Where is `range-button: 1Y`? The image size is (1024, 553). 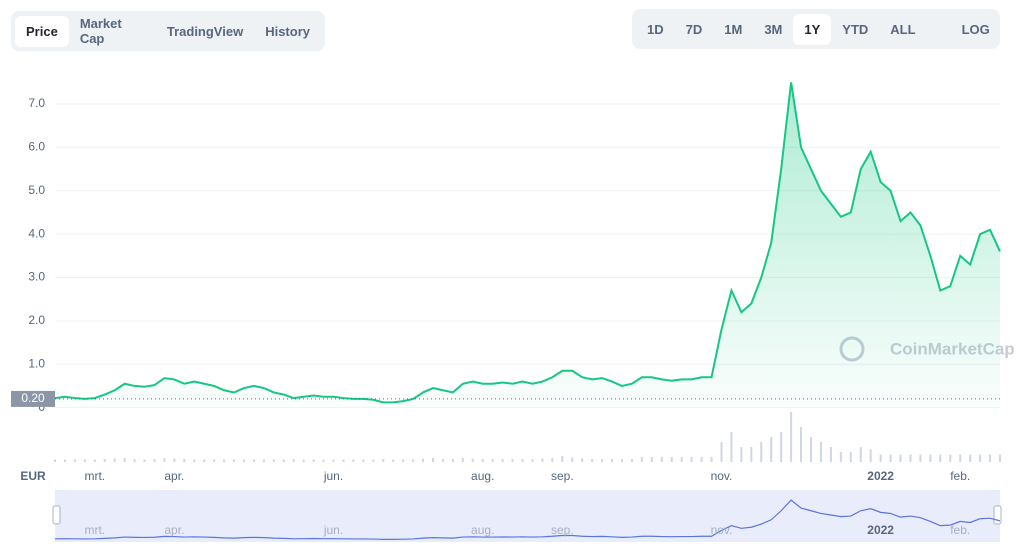 range-button: 1Y is located at coordinates (812, 29).